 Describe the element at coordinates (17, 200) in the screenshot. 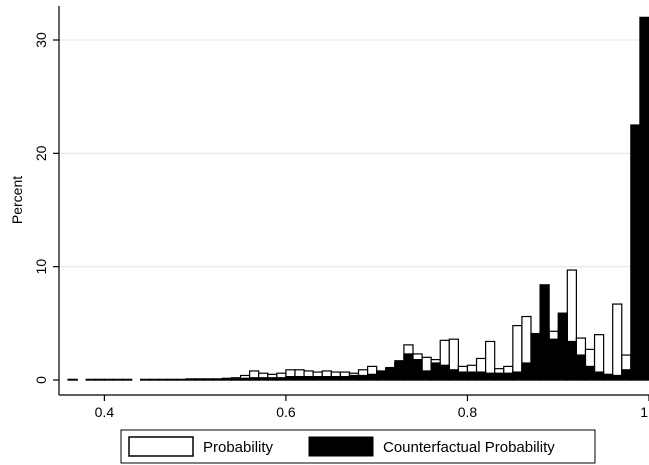

I see `y-axis-title: Percent` at that location.